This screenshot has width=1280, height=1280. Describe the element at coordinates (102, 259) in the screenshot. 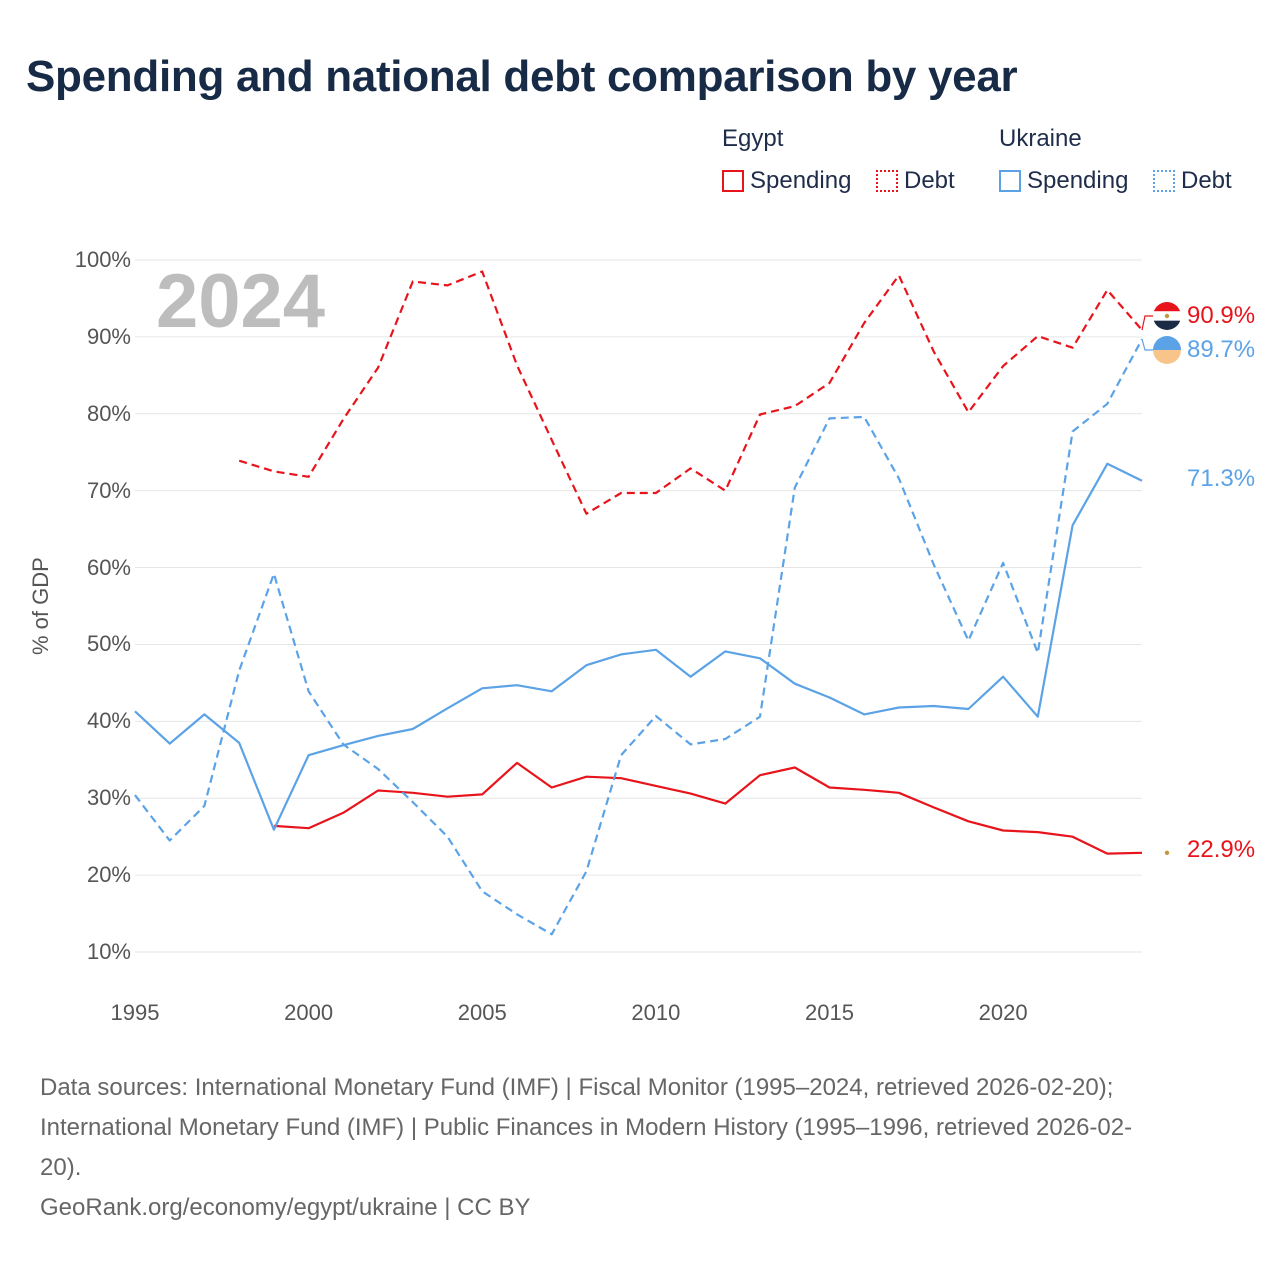

I see `y-tick-label: 100%` at that location.